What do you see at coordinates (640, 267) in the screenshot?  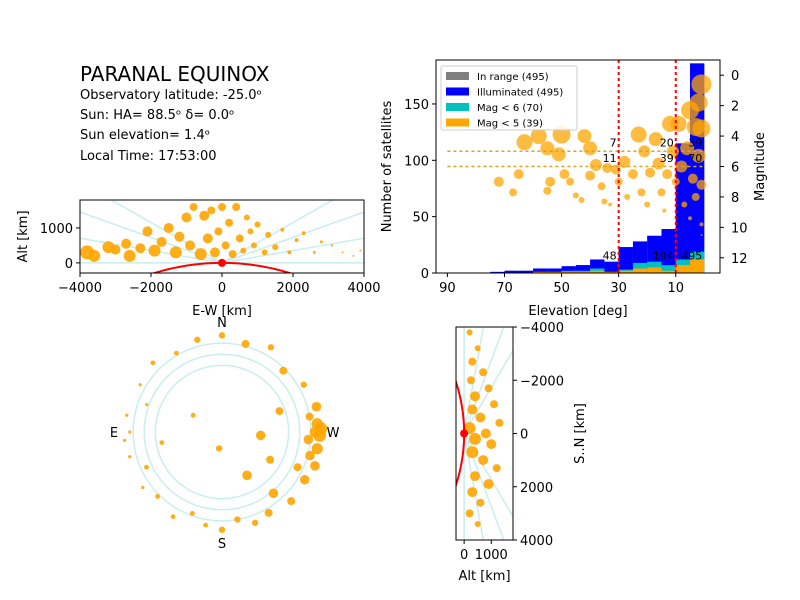 I see `histogram-bar-mag6` at bounding box center [640, 267].